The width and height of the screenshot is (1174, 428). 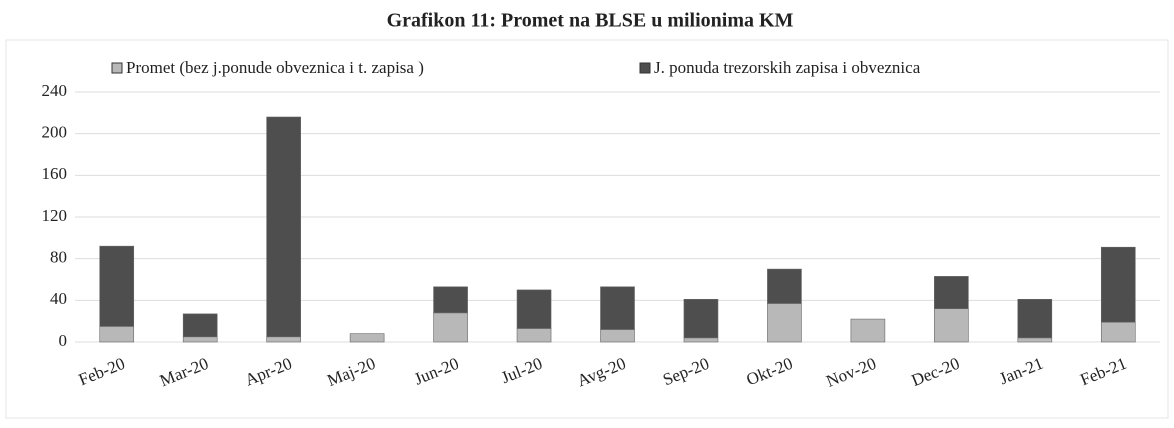 What do you see at coordinates (58, 257) in the screenshot?
I see `y-tick-label: 80` at bounding box center [58, 257].